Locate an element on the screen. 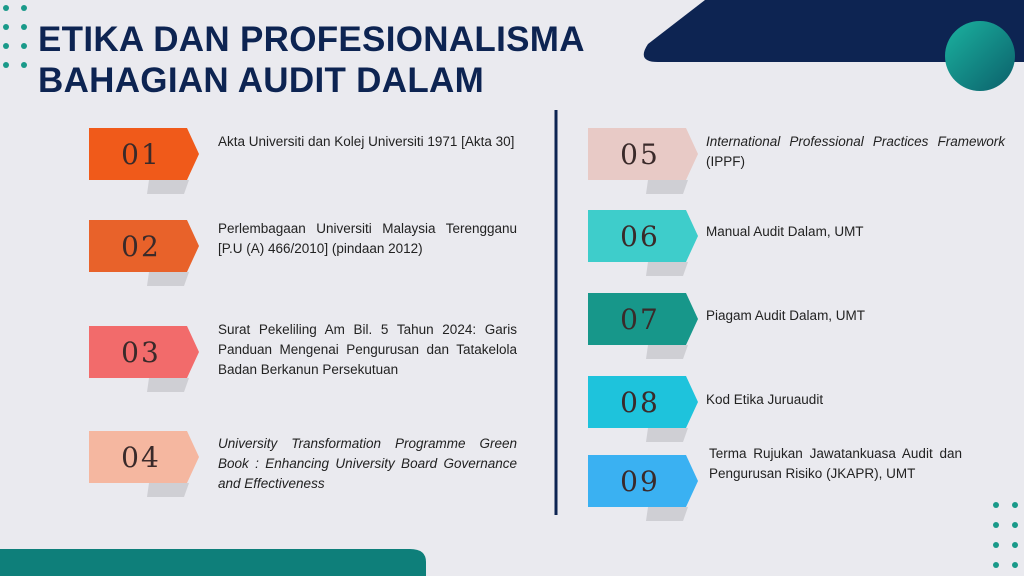  item-text-body: Manual Audit Dalam, UMT is located at coordinates (785, 231).